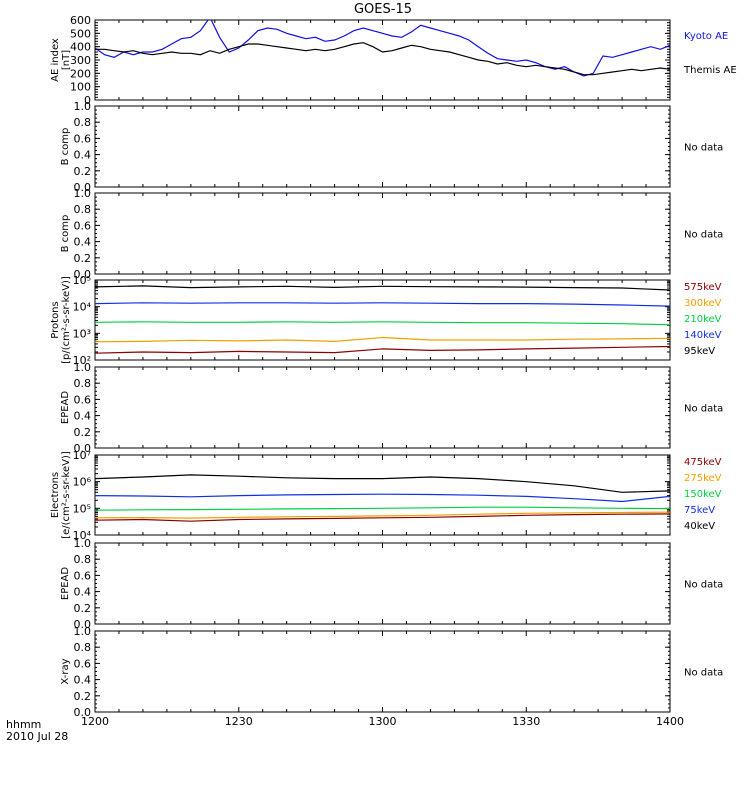 The height and width of the screenshot is (804, 750). I want to click on series-line-40kev, so click(382, 483).